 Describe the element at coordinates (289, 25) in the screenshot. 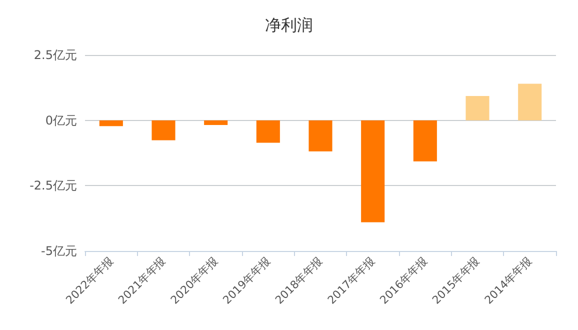

I see `chart-title: 净利润` at that location.